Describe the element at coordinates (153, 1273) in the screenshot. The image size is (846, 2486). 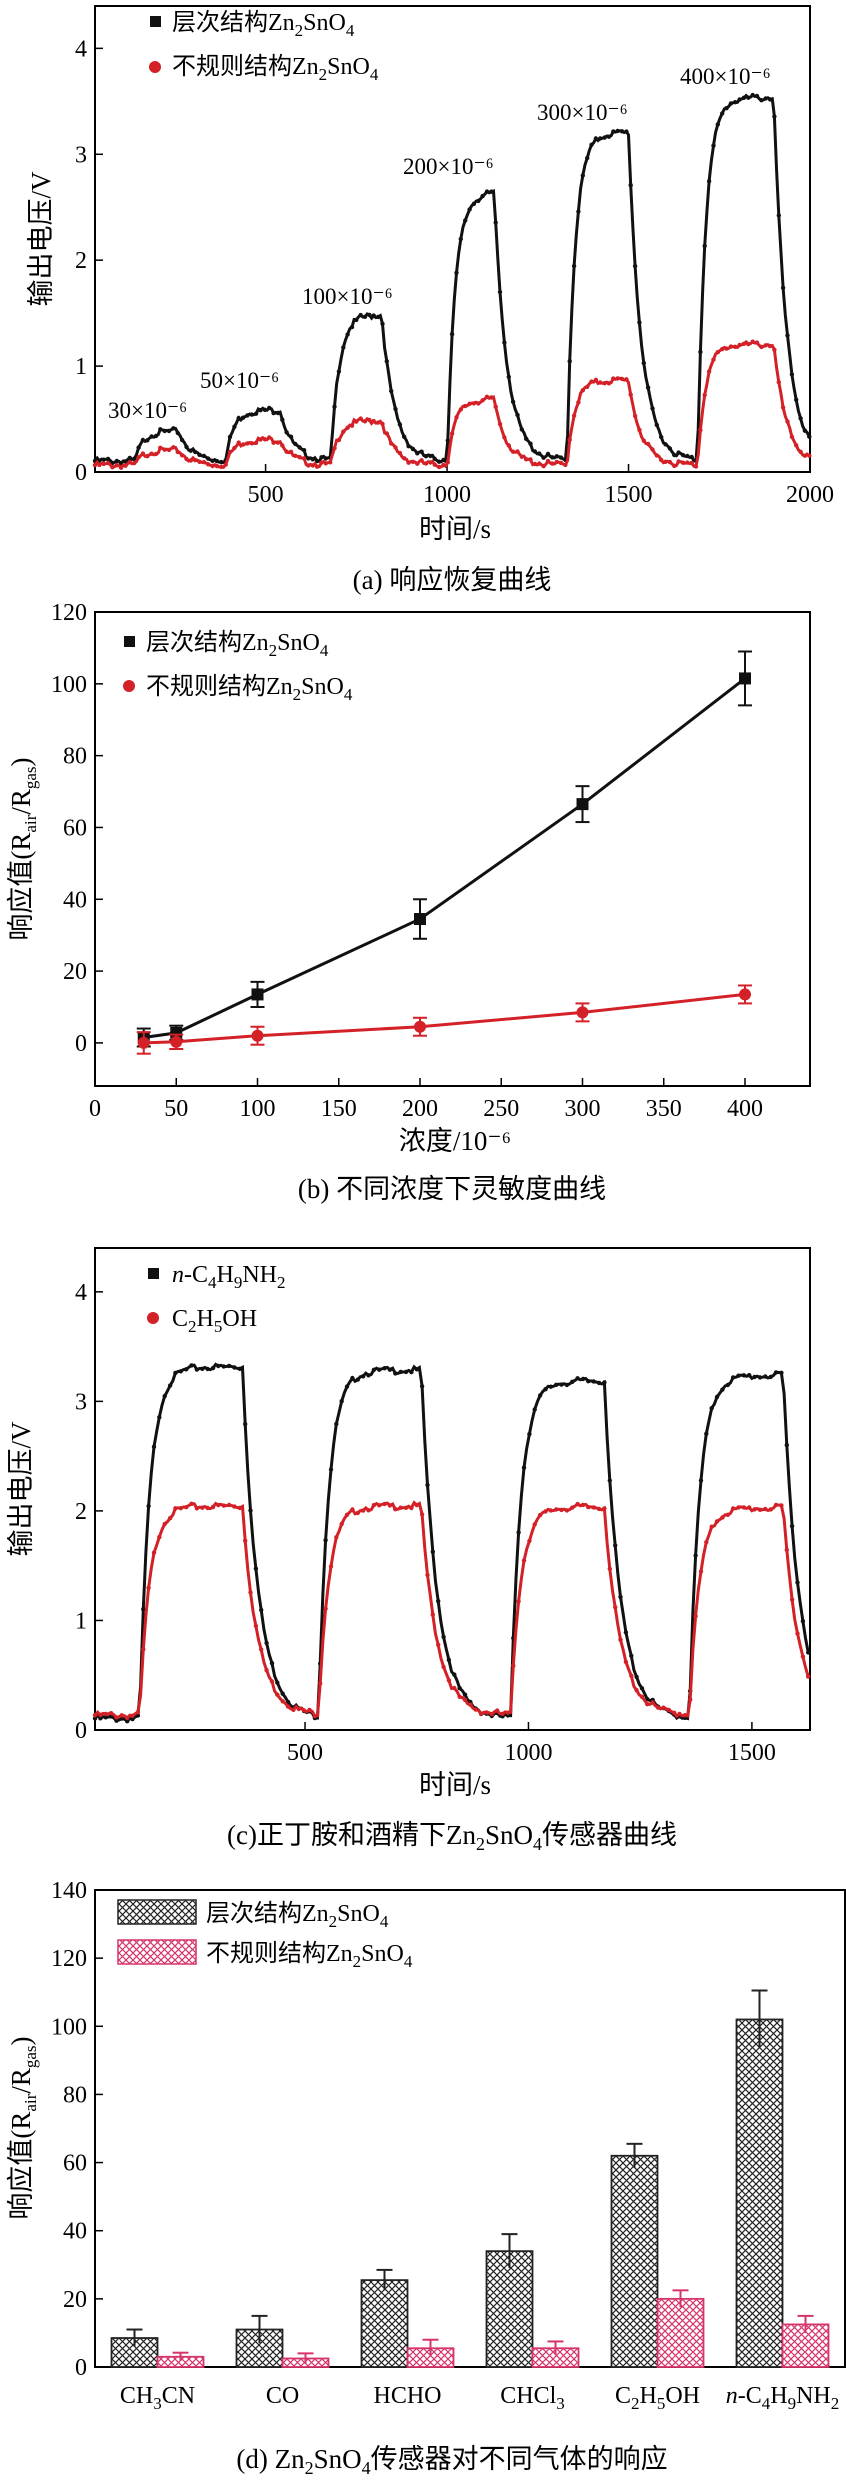
I see `legend-c-black-marker` at that location.